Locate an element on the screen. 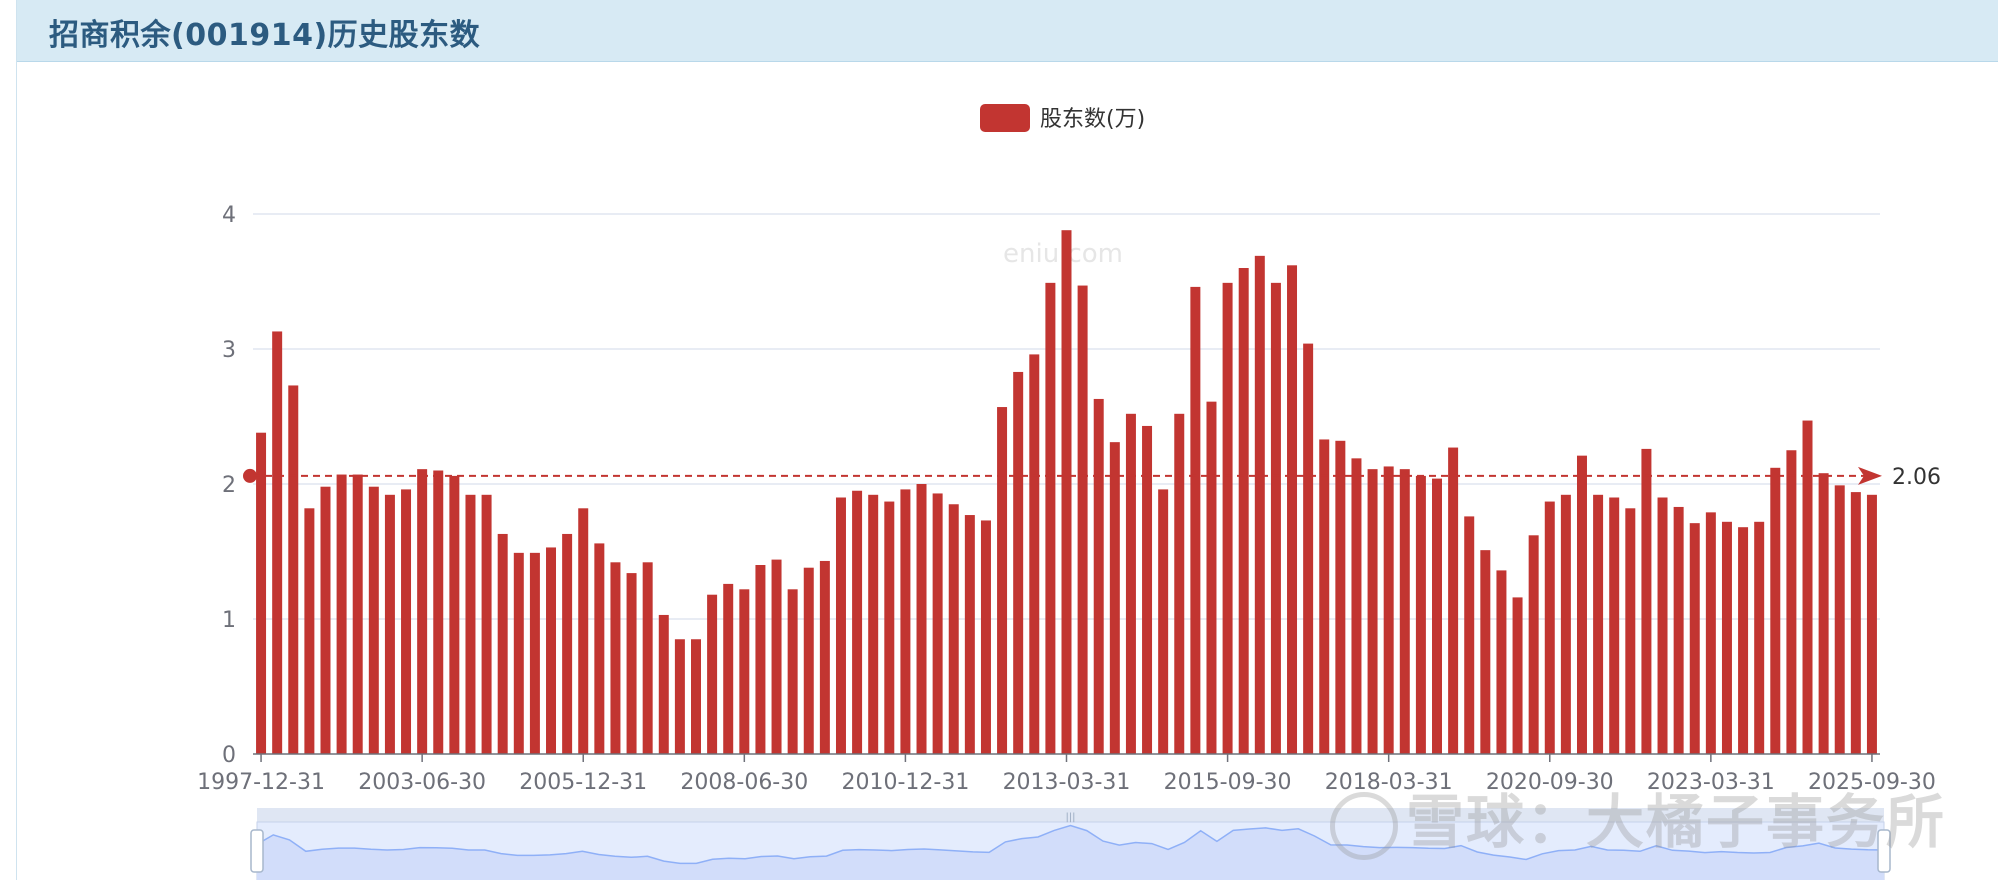  slider-shadow-line is located at coordinates (1070, 844).